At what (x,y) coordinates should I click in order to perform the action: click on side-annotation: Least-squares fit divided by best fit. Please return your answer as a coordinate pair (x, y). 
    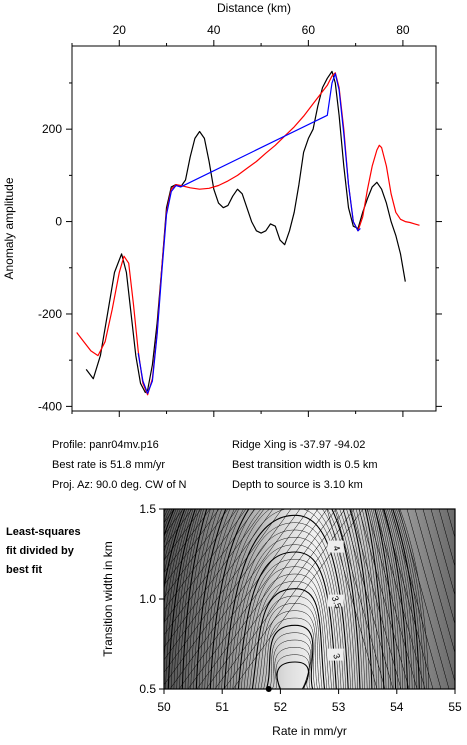
    Looking at the image, I should click on (56, 551).